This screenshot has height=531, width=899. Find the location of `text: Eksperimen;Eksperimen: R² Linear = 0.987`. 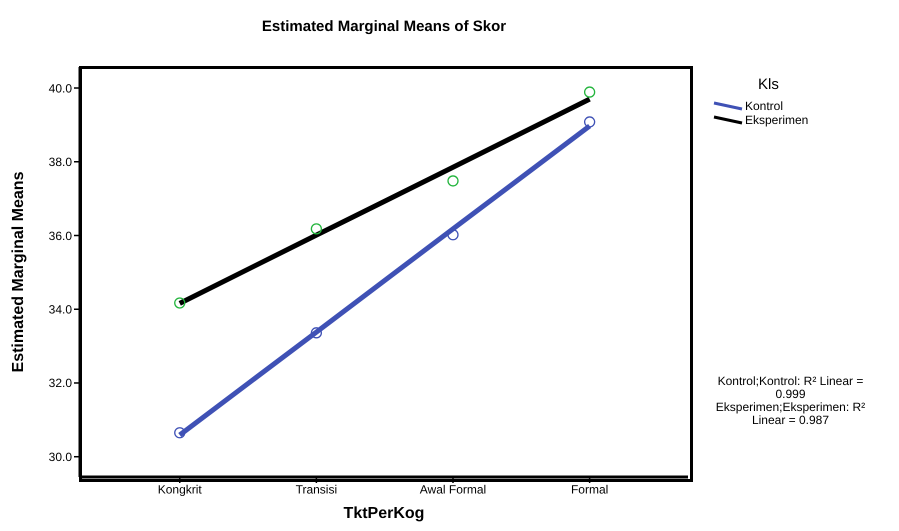

text: Eksperimen;Eksperimen: R² Linear = 0.987 is located at coordinates (790, 413).